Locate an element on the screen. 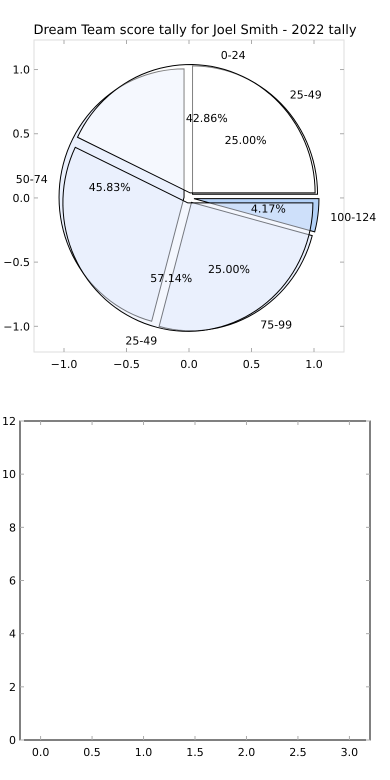 This screenshot has width=390, height=780. chart-title: Dream Team score tally for Joel Smith - 2022 tally is located at coordinates (195, 30).